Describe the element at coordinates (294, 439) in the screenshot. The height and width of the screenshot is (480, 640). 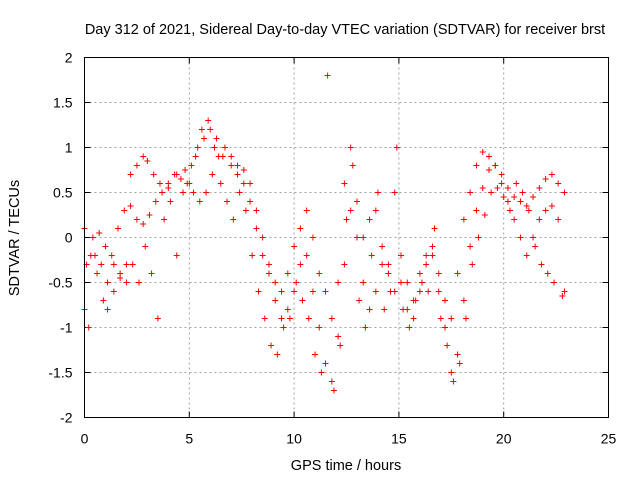
I see `x-tick-label: 10` at that location.